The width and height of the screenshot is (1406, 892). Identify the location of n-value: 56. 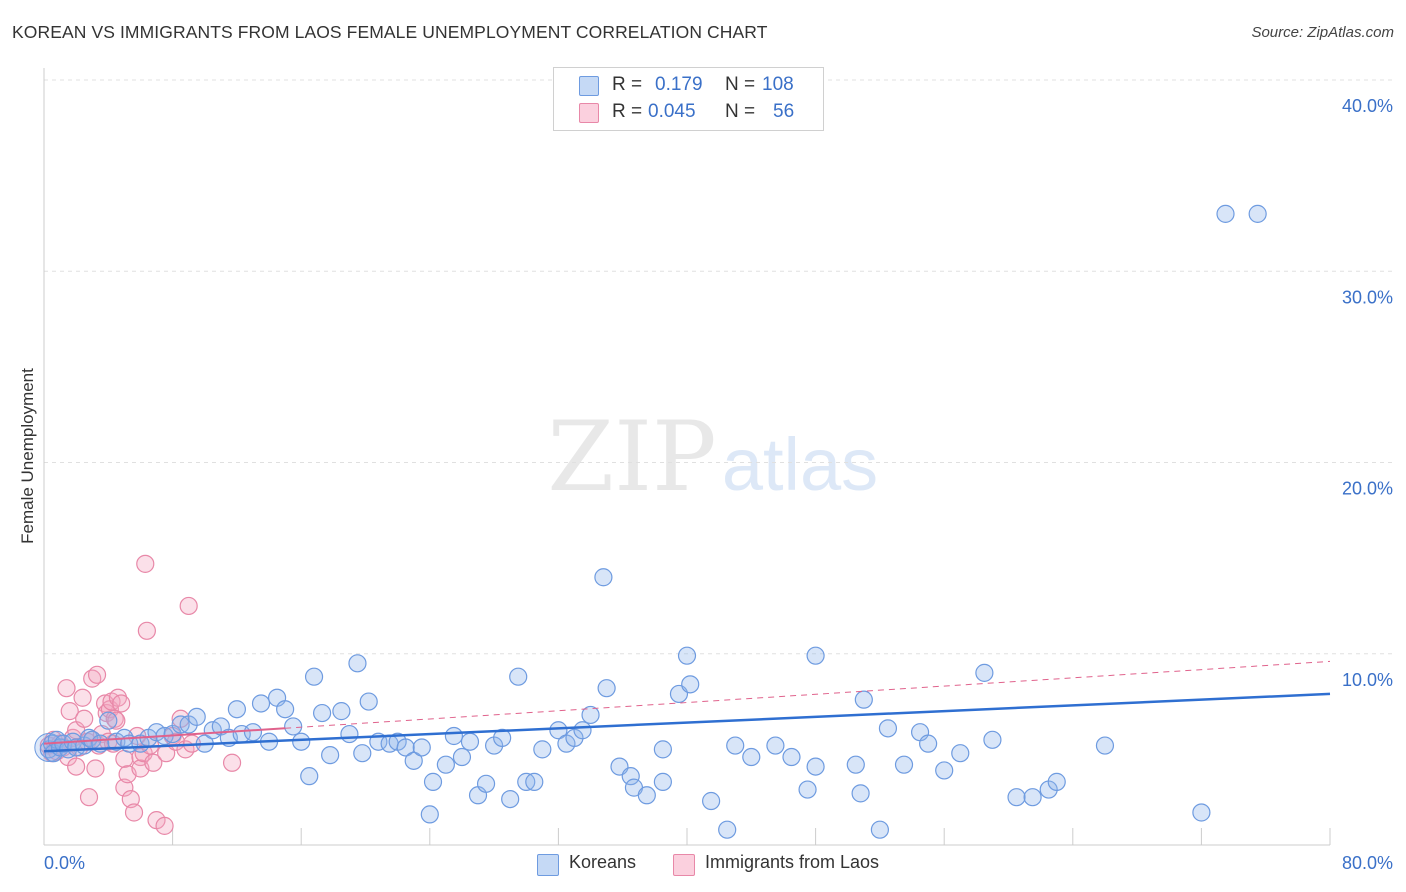
(784, 111).